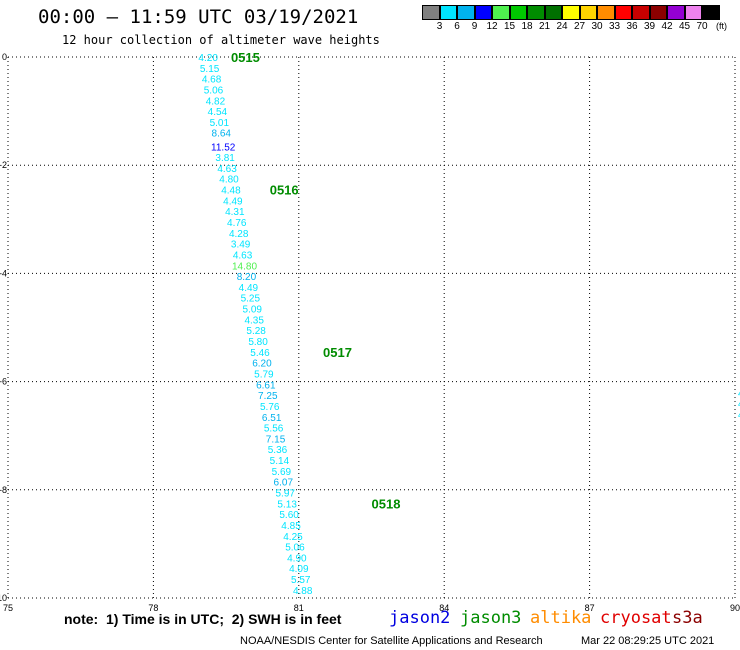  Describe the element at coordinates (253, 310) in the screenshot. I see `data-point-label: 5.09` at that location.